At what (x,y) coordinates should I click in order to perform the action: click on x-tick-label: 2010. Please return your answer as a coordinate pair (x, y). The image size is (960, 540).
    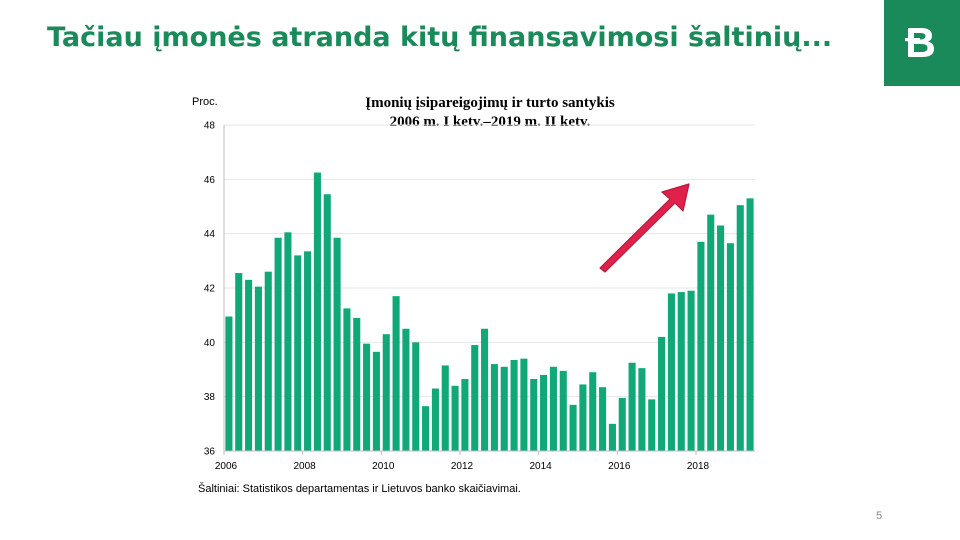
    Looking at the image, I should click on (383, 466).